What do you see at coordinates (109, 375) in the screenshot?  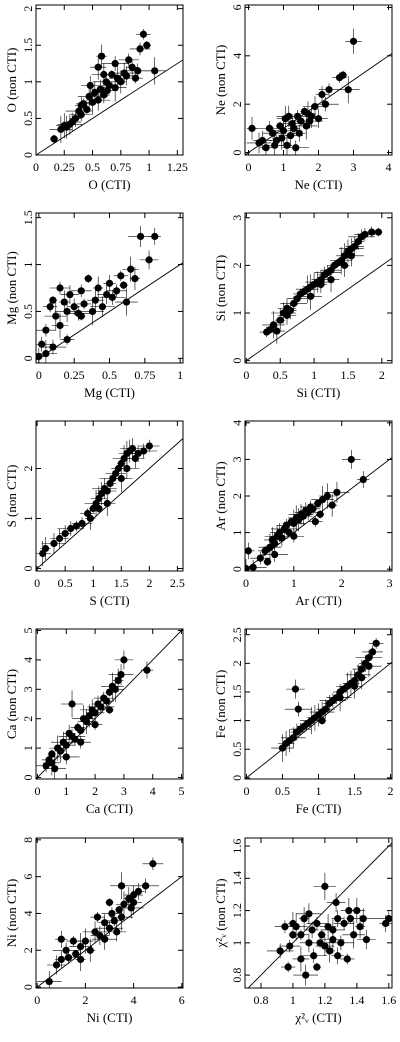 I see `x-tick-label: 0.5` at bounding box center [109, 375].